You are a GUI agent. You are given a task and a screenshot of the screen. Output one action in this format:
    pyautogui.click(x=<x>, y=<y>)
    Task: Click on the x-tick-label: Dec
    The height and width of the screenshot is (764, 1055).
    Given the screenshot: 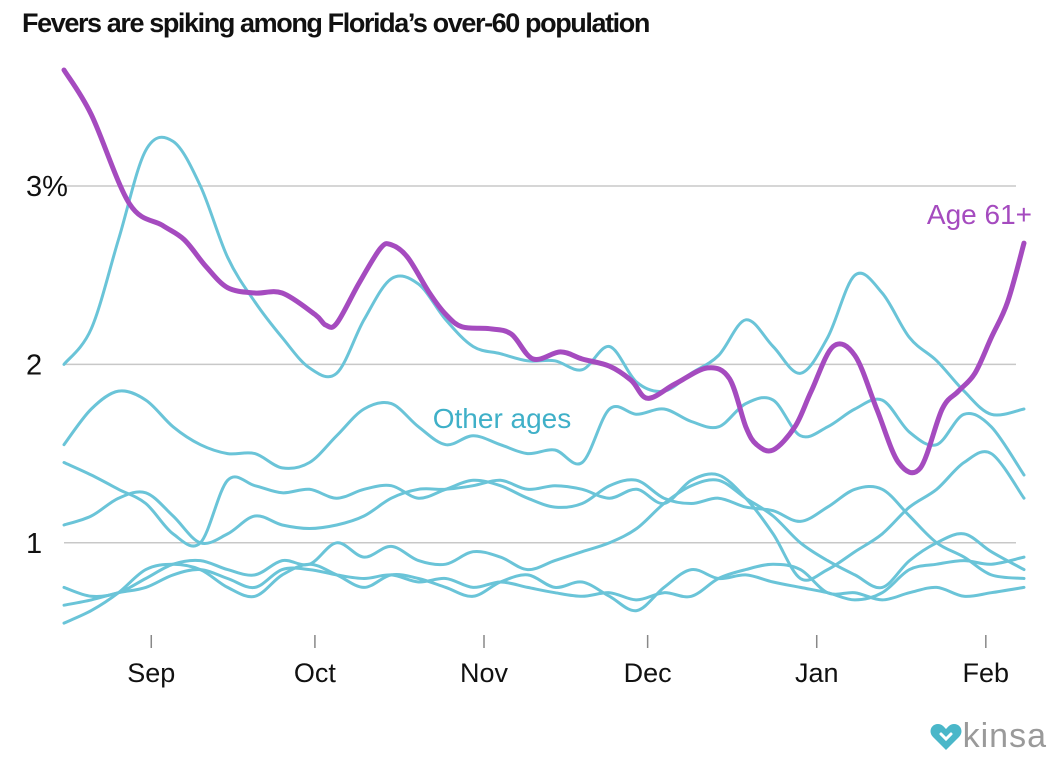 What is the action you would take?
    pyautogui.click(x=648, y=673)
    